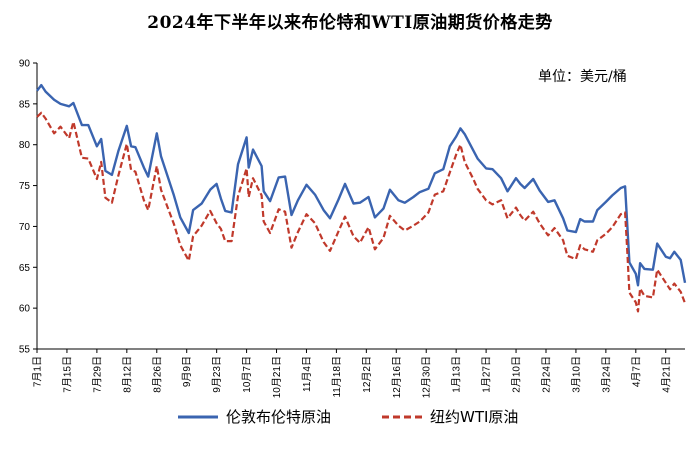 The image size is (700, 459). I want to click on y-tick-label: 70, so click(25, 227).